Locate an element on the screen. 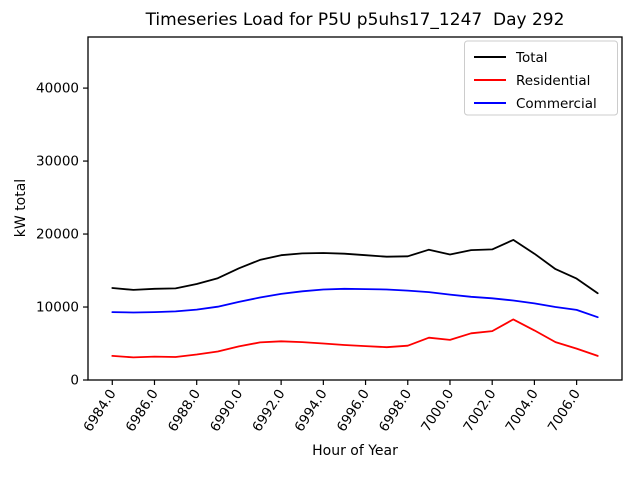 Image resolution: width=640 pixels, height=480 pixels. y-axis-tick-label: 30000 is located at coordinates (57, 162).